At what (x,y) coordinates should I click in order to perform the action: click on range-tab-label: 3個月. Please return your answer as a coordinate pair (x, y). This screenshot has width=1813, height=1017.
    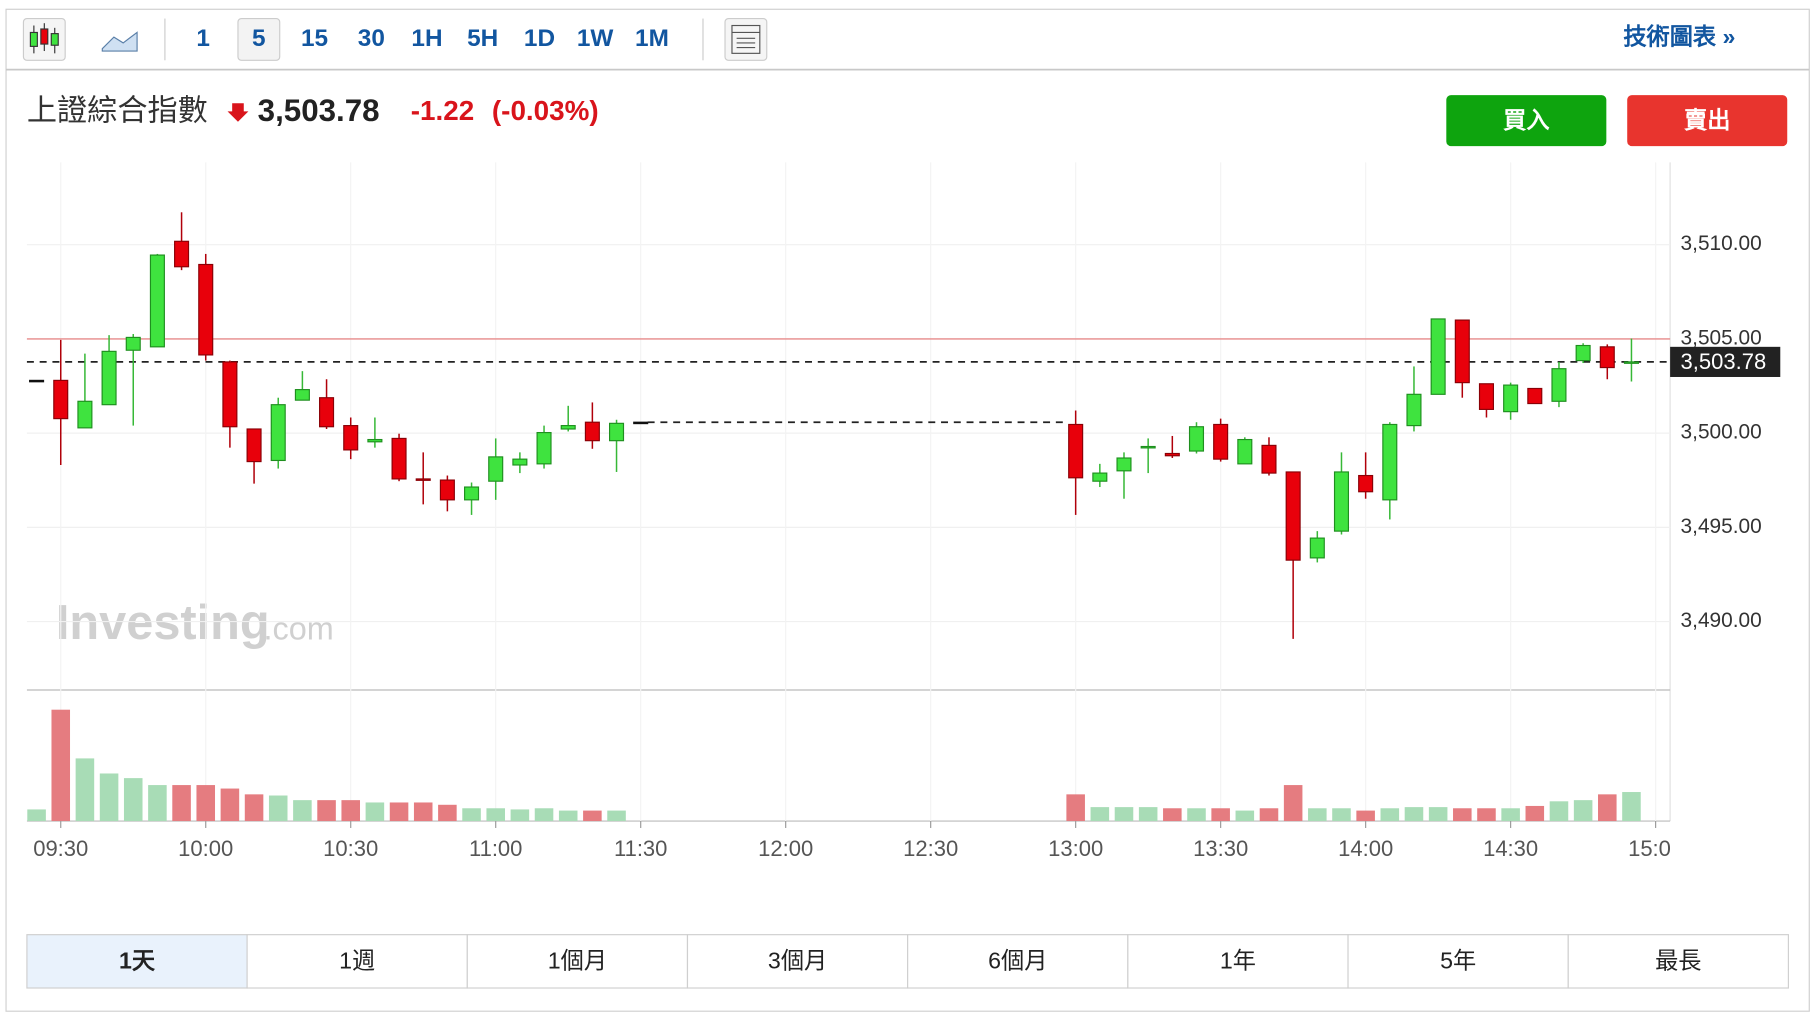
    Looking at the image, I should click on (797, 961).